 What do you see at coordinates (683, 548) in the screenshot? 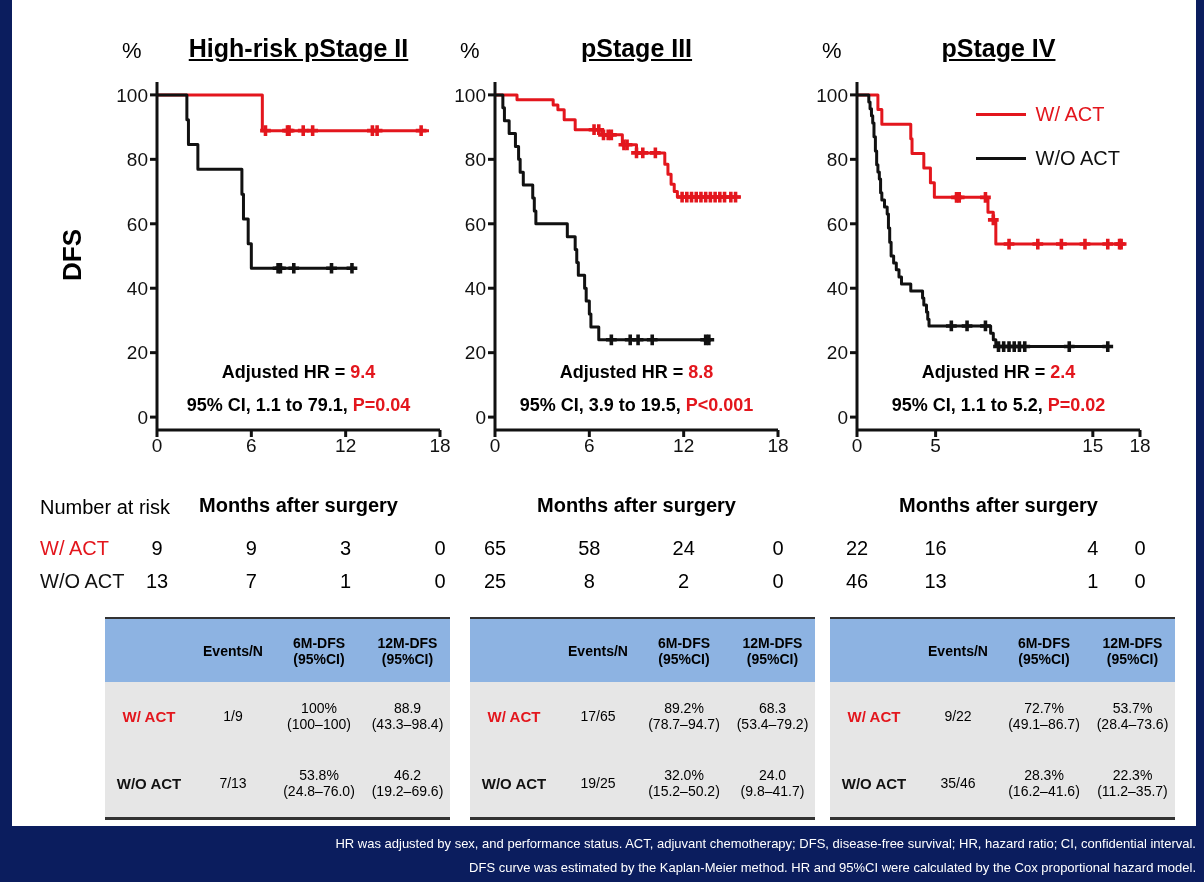
I see `text: 24` at bounding box center [683, 548].